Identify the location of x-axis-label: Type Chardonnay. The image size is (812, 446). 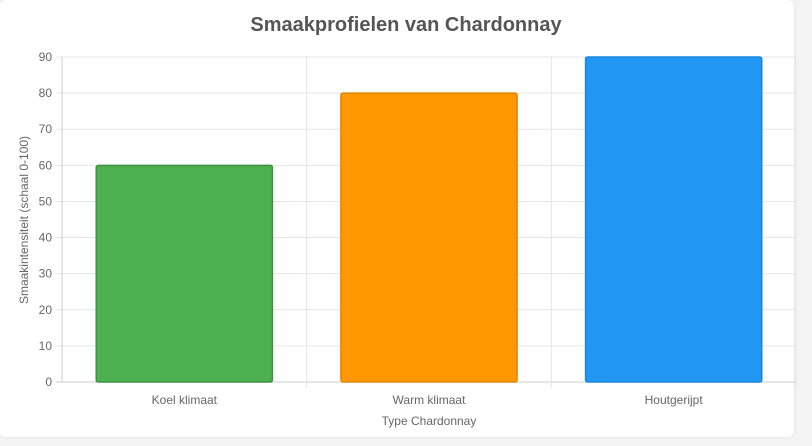
(429, 421).